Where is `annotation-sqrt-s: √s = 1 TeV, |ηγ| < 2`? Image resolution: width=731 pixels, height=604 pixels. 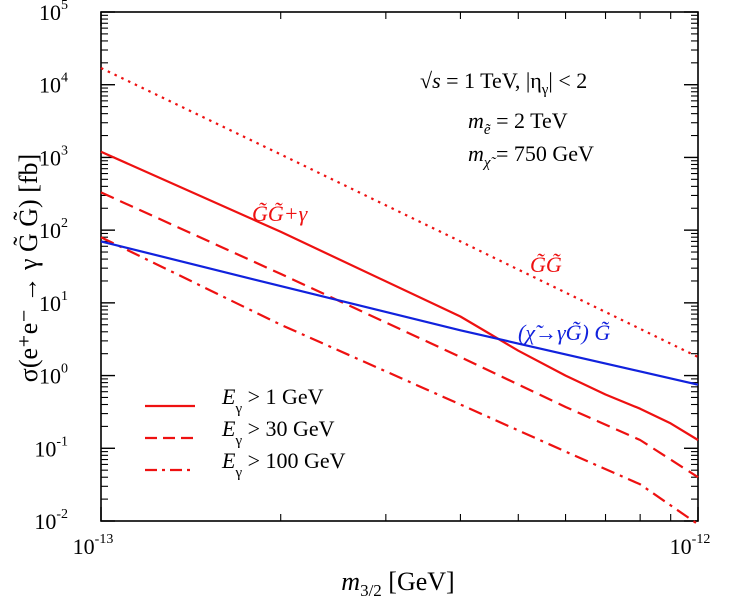
annotation-sqrt-s: √s = 1 TeV, |ηγ| < 2 is located at coordinates (503, 83).